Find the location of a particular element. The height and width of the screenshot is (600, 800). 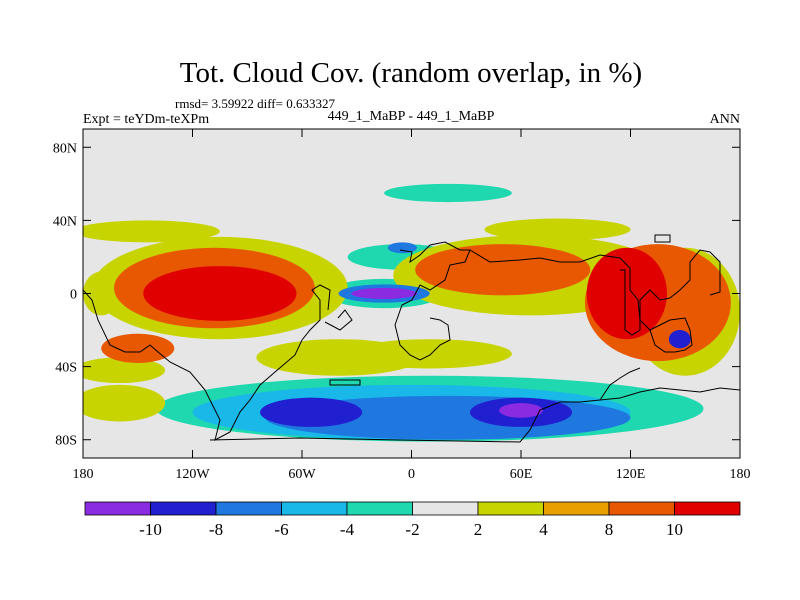

colorbar-label: -10 is located at coordinates (150, 529).